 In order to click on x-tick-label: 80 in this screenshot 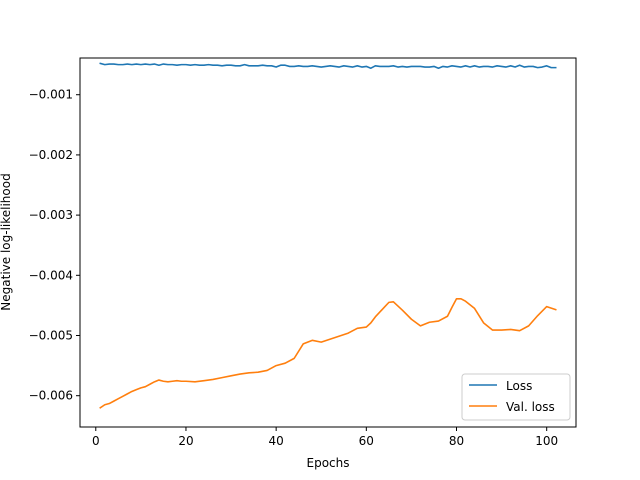, I will do `click(456, 441)`.